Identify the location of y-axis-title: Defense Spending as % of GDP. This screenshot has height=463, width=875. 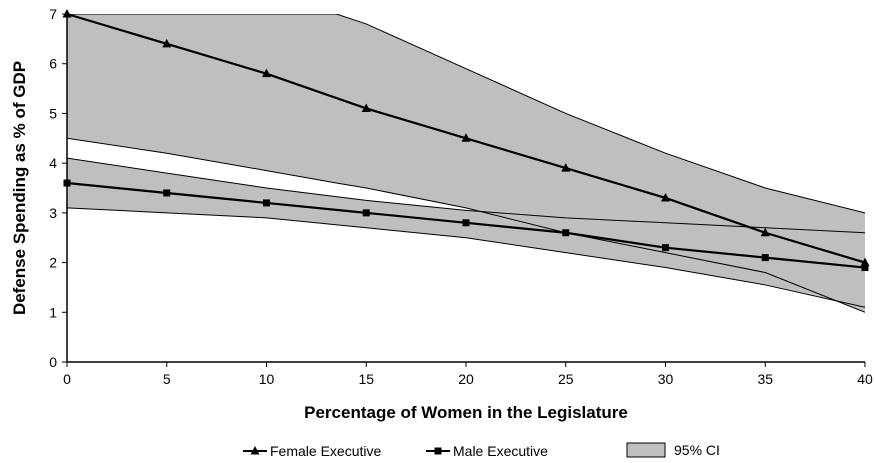
(19, 188).